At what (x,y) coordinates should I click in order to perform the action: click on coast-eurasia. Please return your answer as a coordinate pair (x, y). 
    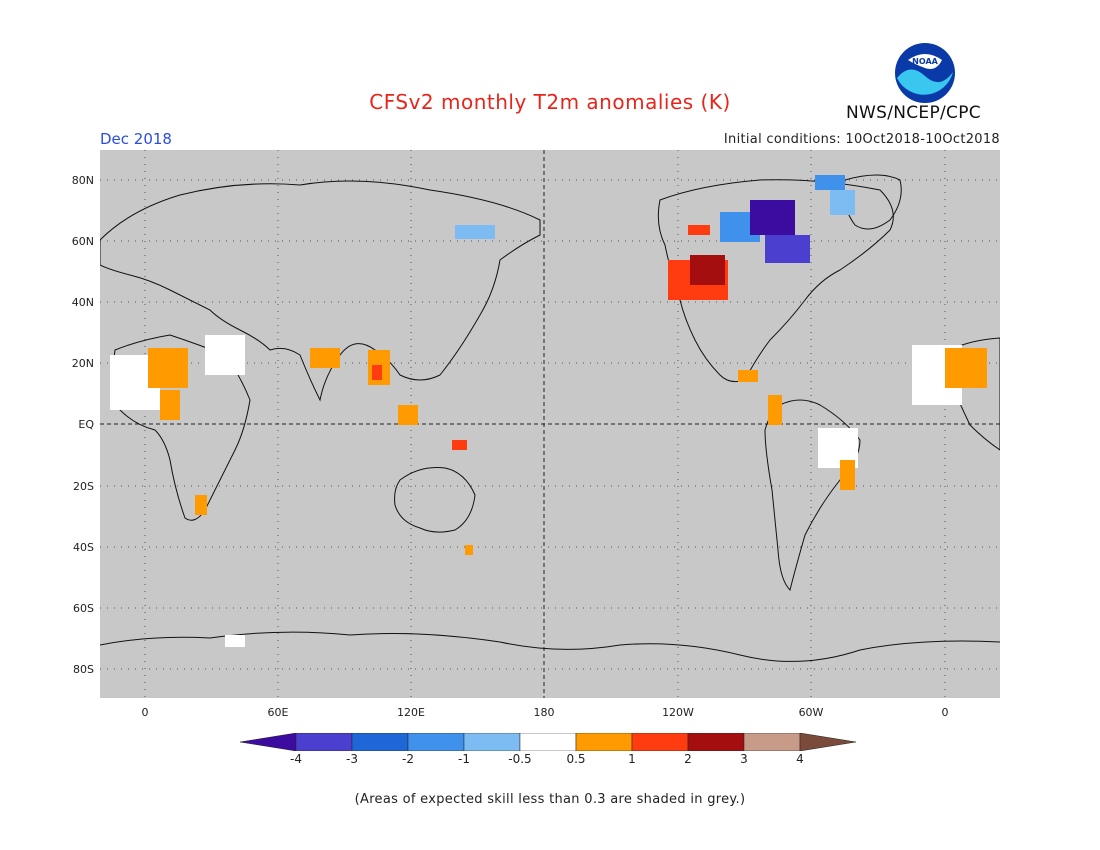
    Looking at the image, I should click on (320, 291).